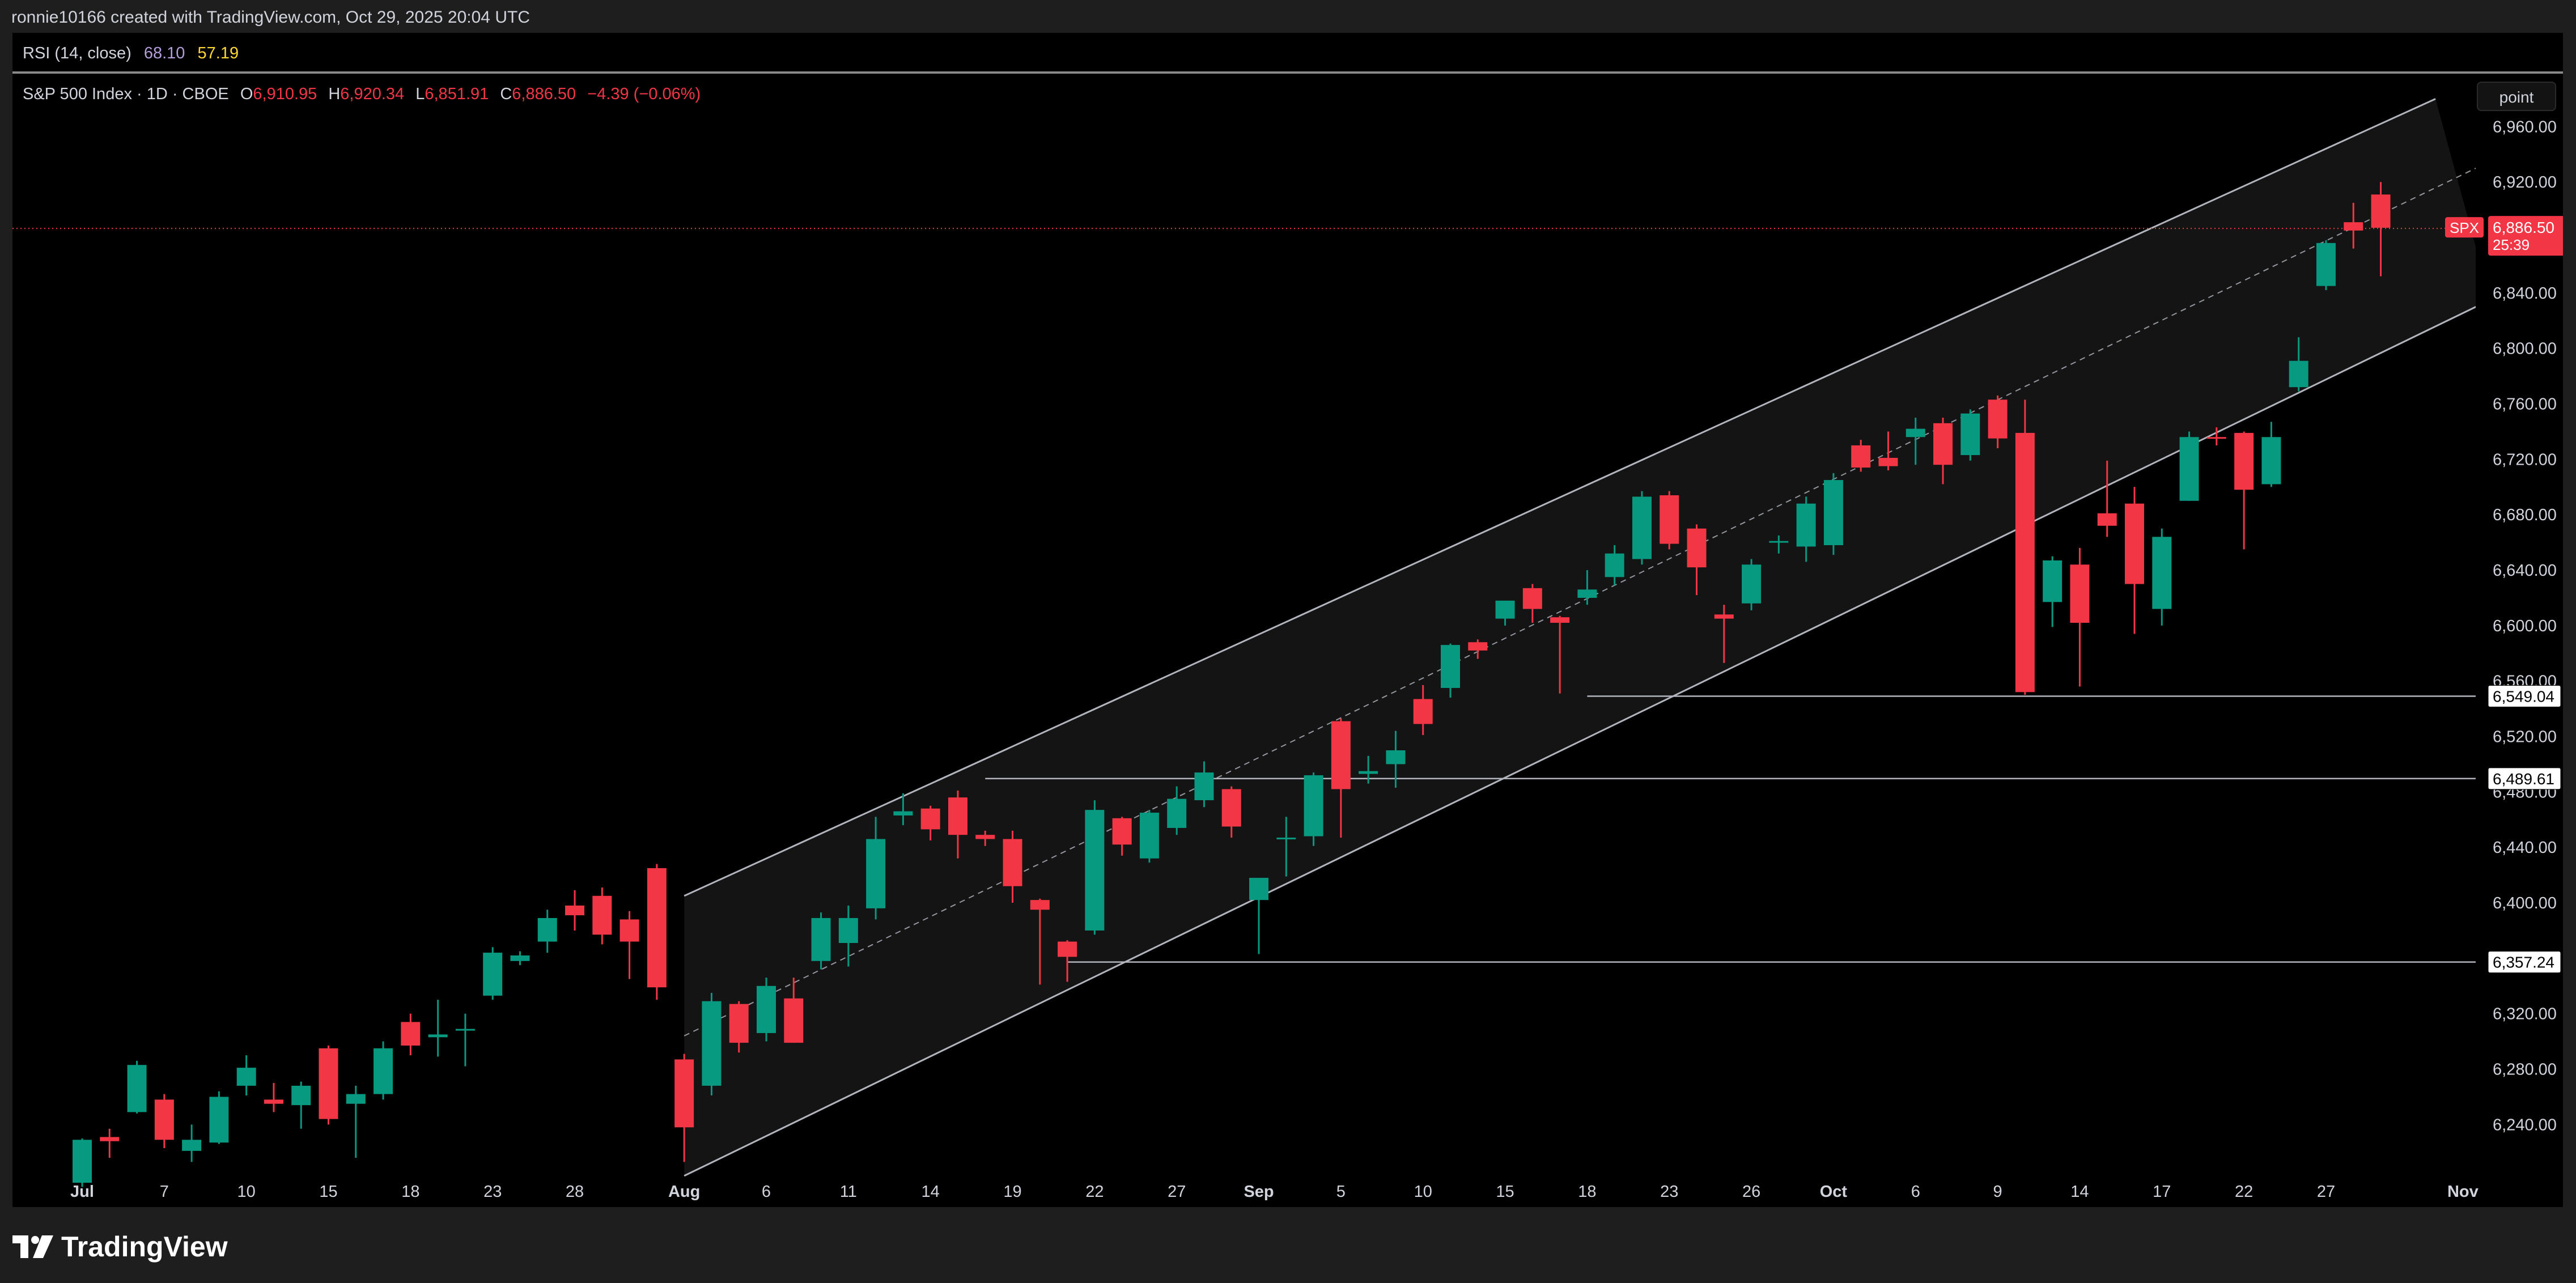 This screenshot has height=1283, width=2576. I want to click on tradingview-logo: TradingView, so click(120, 1247).